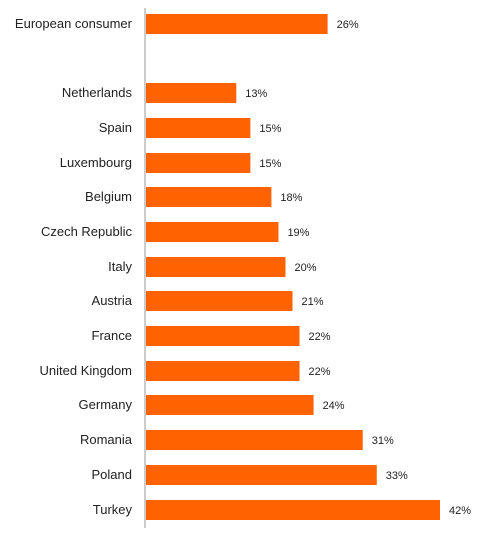 This screenshot has height=543, width=500. I want to click on value-label: 18%, so click(291, 198).